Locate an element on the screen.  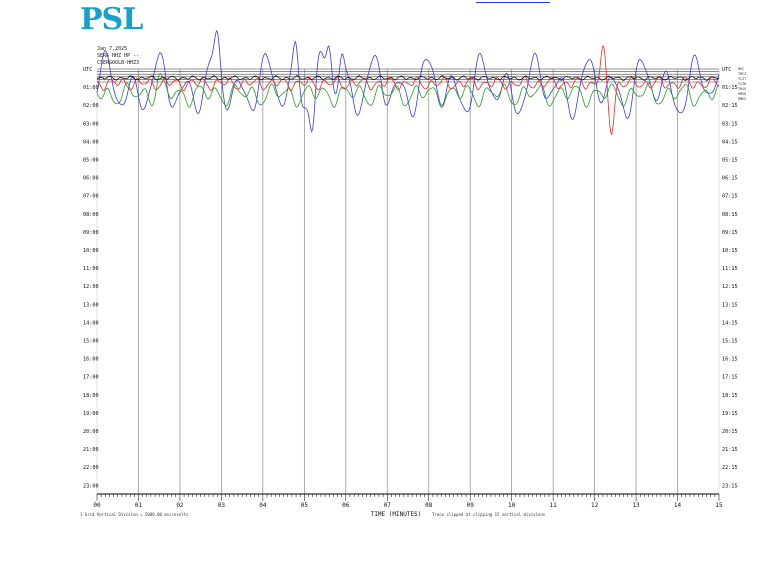
psl-logo: PSL is located at coordinates (111, 19).